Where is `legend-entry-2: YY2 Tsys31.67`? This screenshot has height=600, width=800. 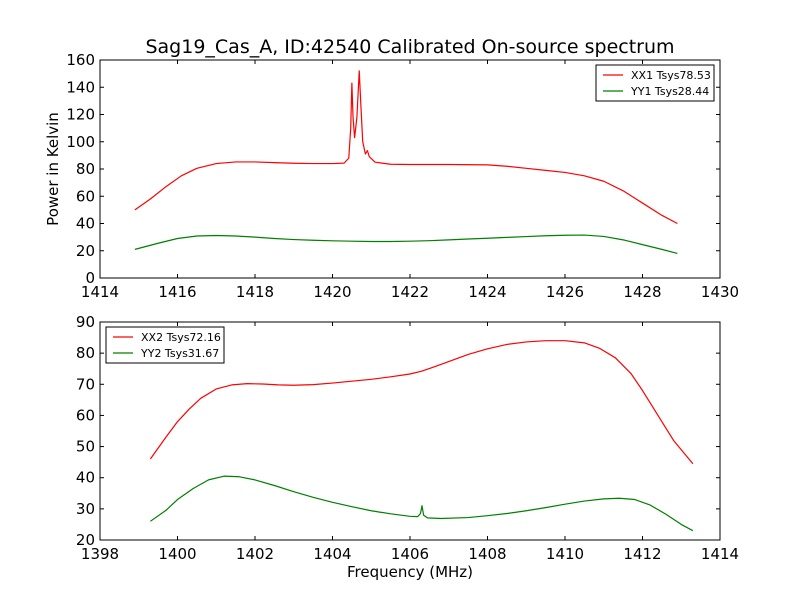
legend-entry-2: YY2 Tsys31.67 is located at coordinates (179, 353).